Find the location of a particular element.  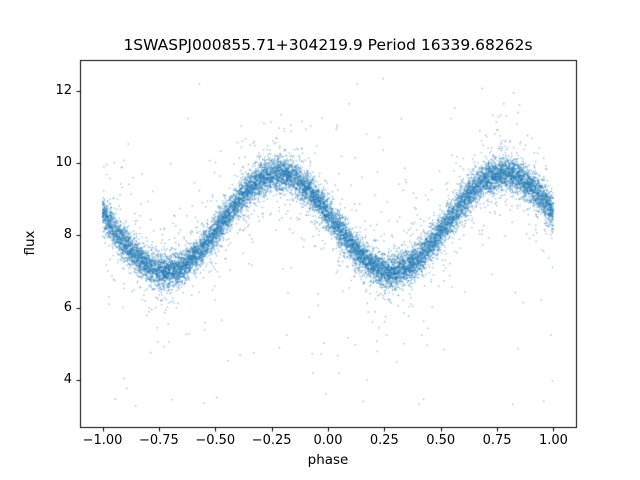

x-tick-label: −1.00 is located at coordinates (102, 440).